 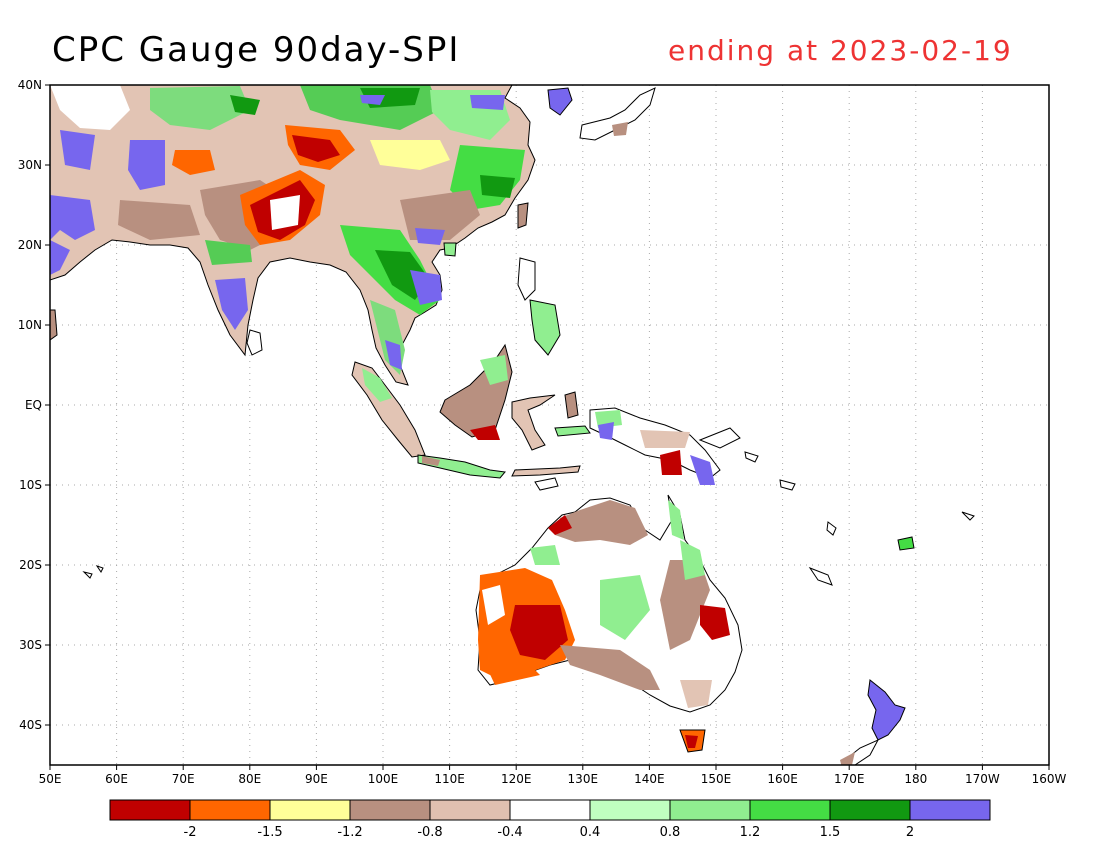 I want to click on lat-tick-label: EQ, so click(x=33, y=405).